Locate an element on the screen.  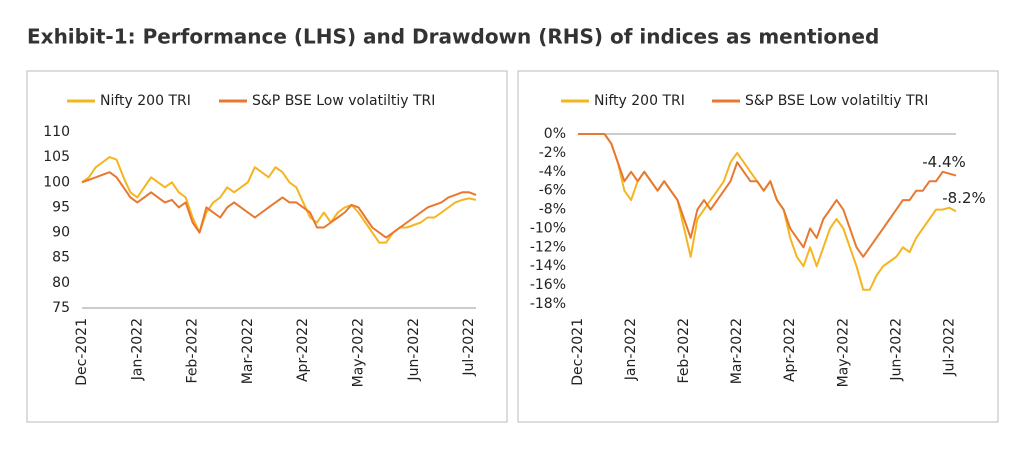
y-tick-label: 110 is located at coordinates (56, 132).